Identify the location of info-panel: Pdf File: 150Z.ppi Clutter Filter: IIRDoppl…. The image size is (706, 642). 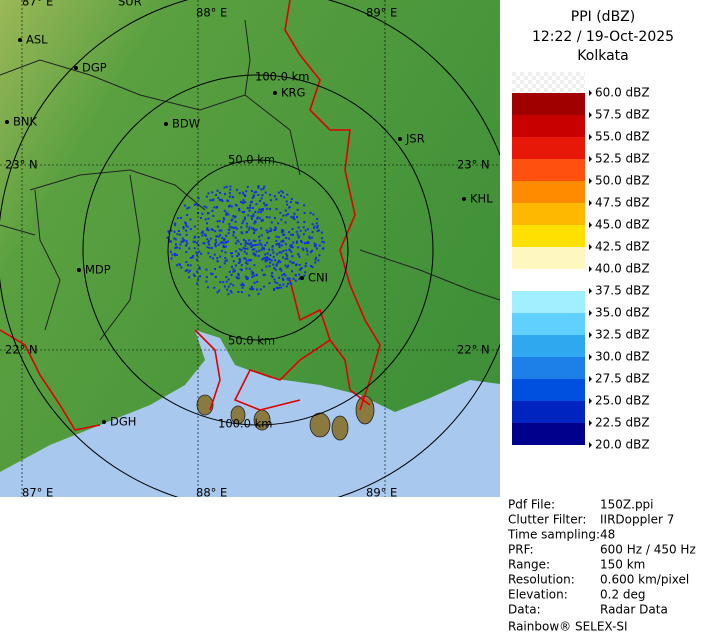
(601, 566).